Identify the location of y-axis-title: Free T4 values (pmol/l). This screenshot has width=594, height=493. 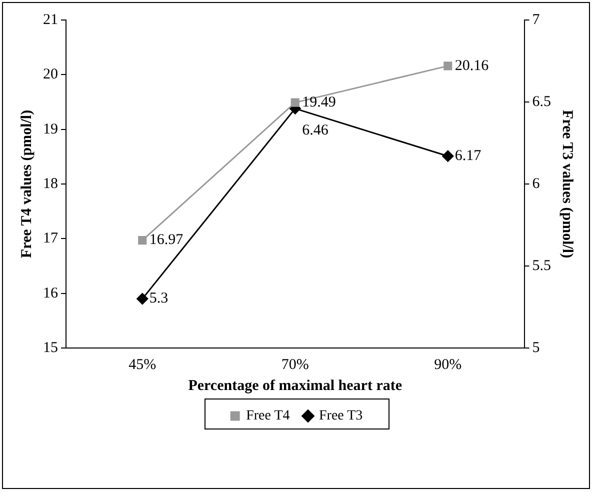
(26, 184).